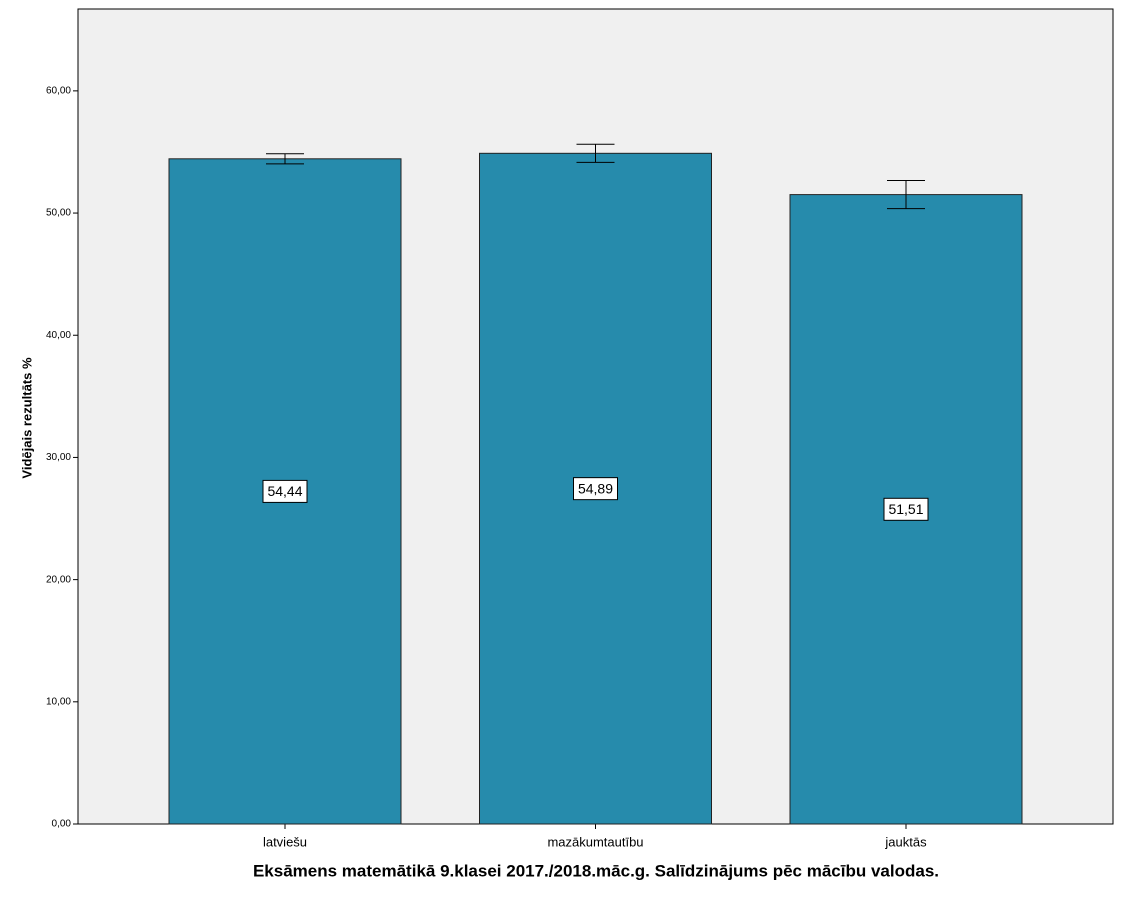 The width and height of the screenshot is (1125, 900). What do you see at coordinates (905, 841) in the screenshot?
I see `x-tick-label: jauktās` at bounding box center [905, 841].